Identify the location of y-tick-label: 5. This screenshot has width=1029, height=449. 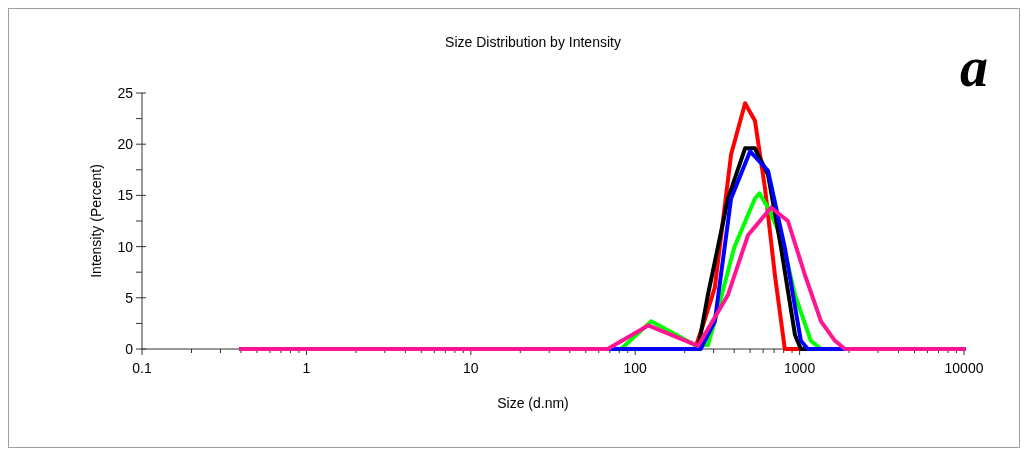
(129, 297).